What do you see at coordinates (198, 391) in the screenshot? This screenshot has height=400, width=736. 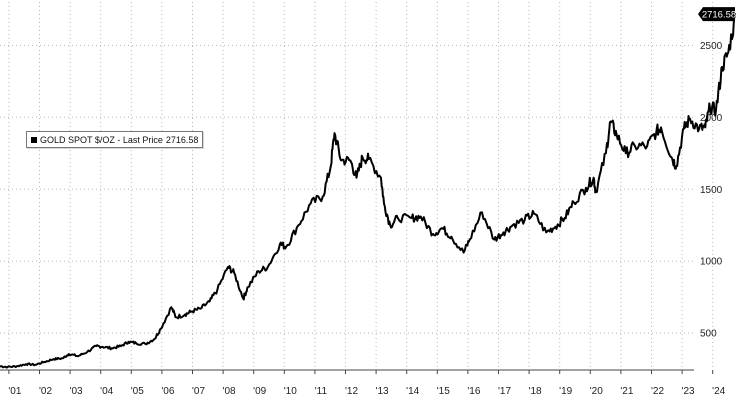 I see `x-tick-label: '07` at bounding box center [198, 391].